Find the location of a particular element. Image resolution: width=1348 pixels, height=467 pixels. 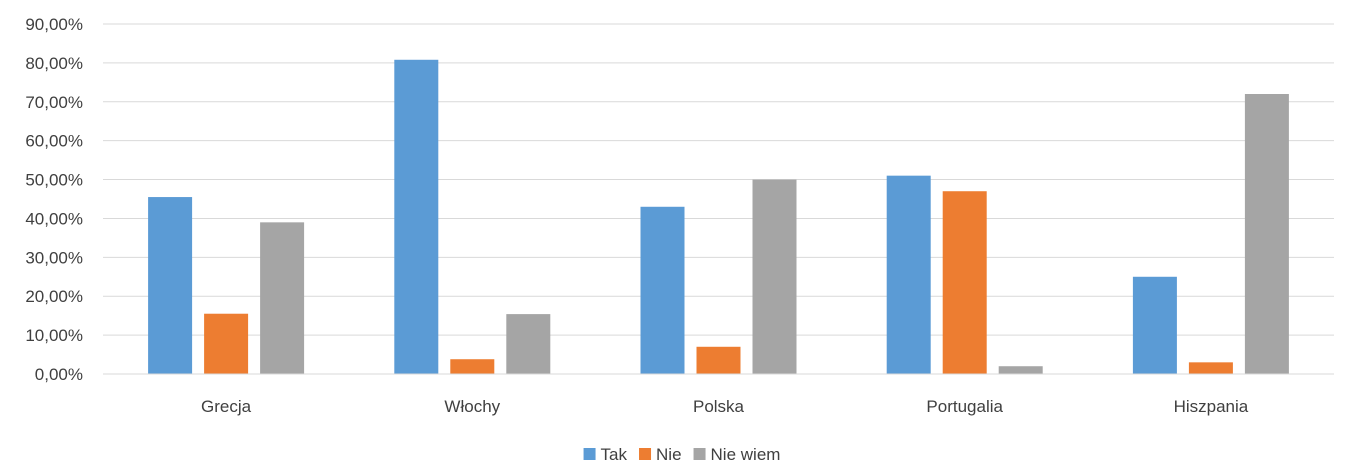

y-tick-label: 90,00% is located at coordinates (54, 24).